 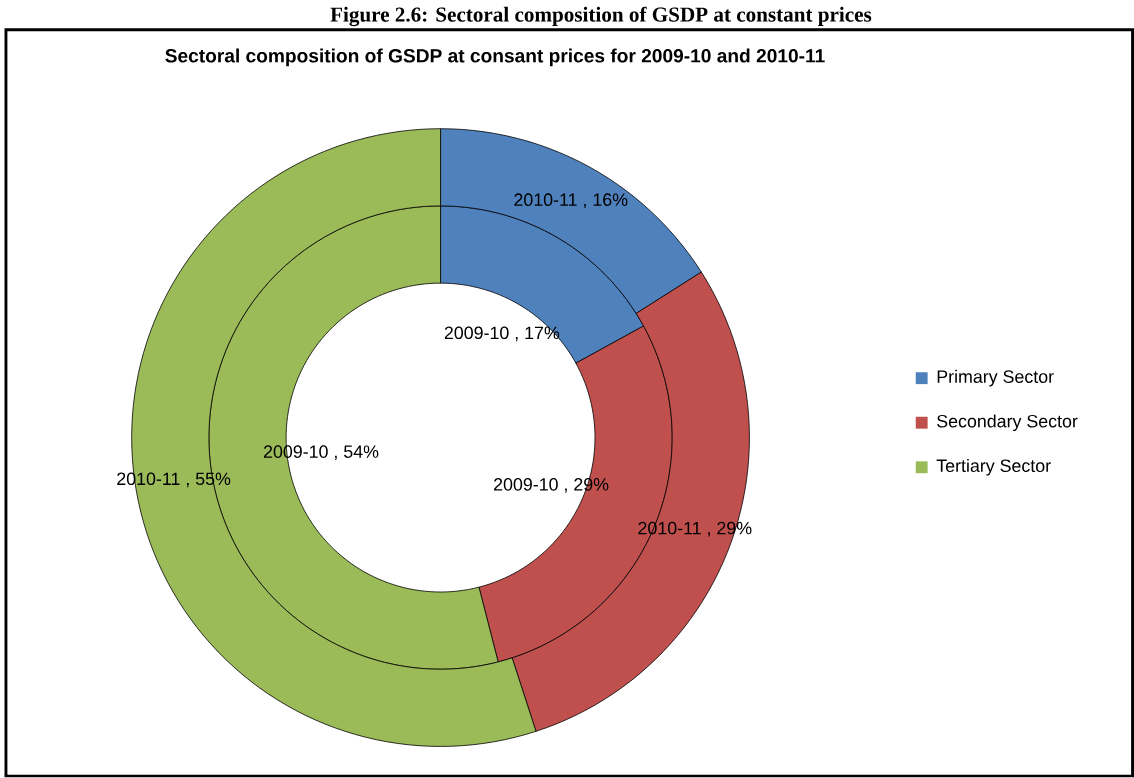 I want to click on legend-label: Secondary Sector, so click(x=1007, y=423).